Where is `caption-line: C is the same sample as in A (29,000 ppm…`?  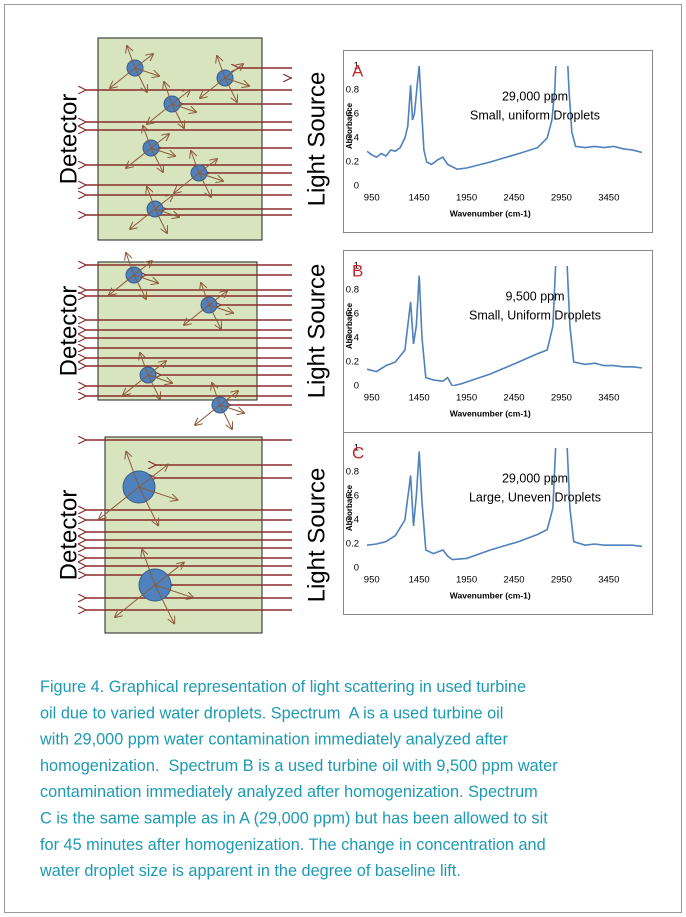 caption-line: C is the same sample as in A (29,000 ppm… is located at coordinates (294, 819).